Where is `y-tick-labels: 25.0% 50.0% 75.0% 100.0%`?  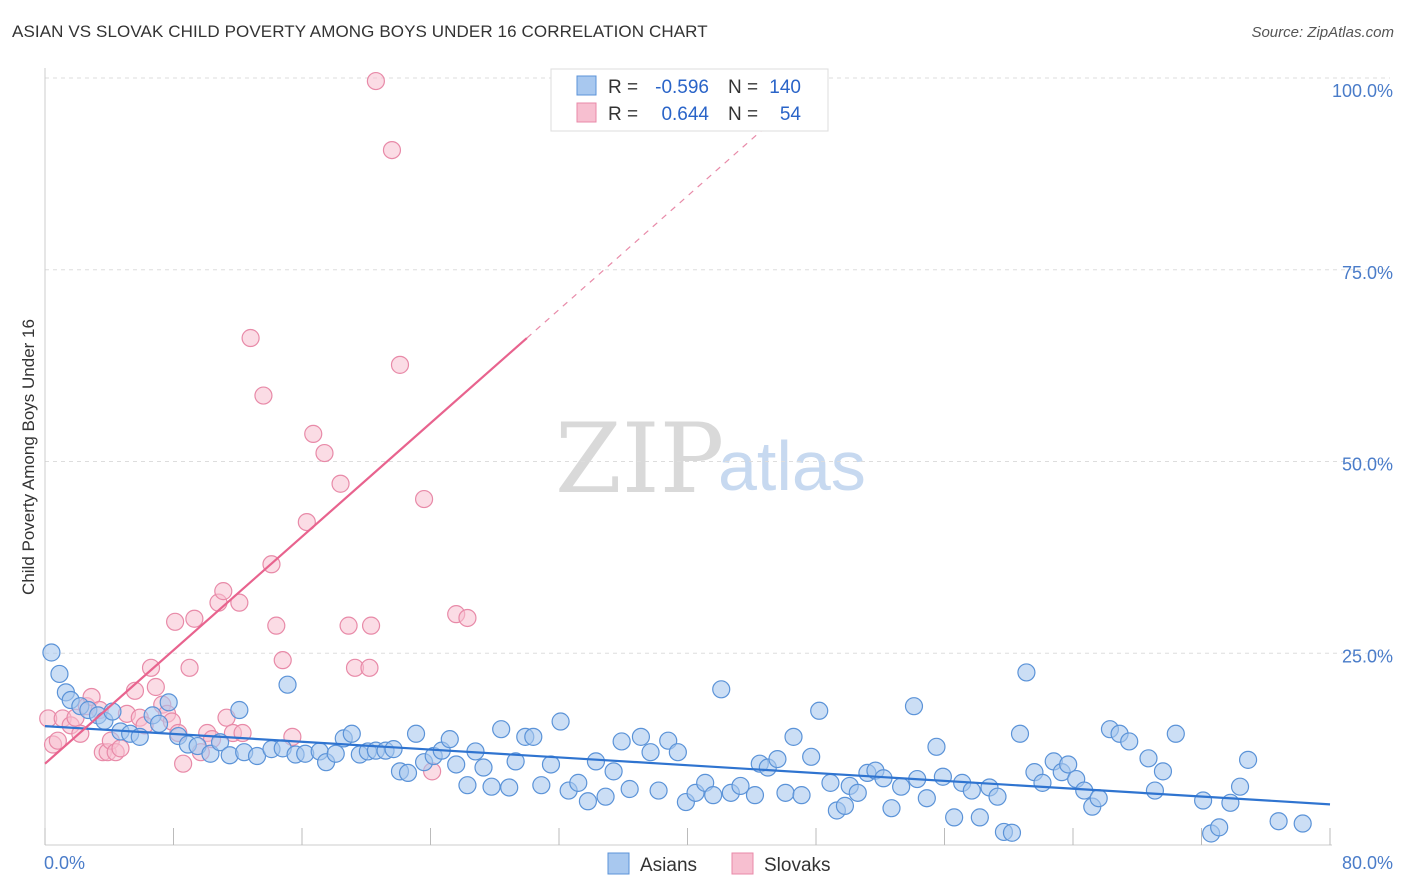
y-tick-labels: 25.0% 50.0% 75.0% 100.0% is located at coordinates (1362, 373).